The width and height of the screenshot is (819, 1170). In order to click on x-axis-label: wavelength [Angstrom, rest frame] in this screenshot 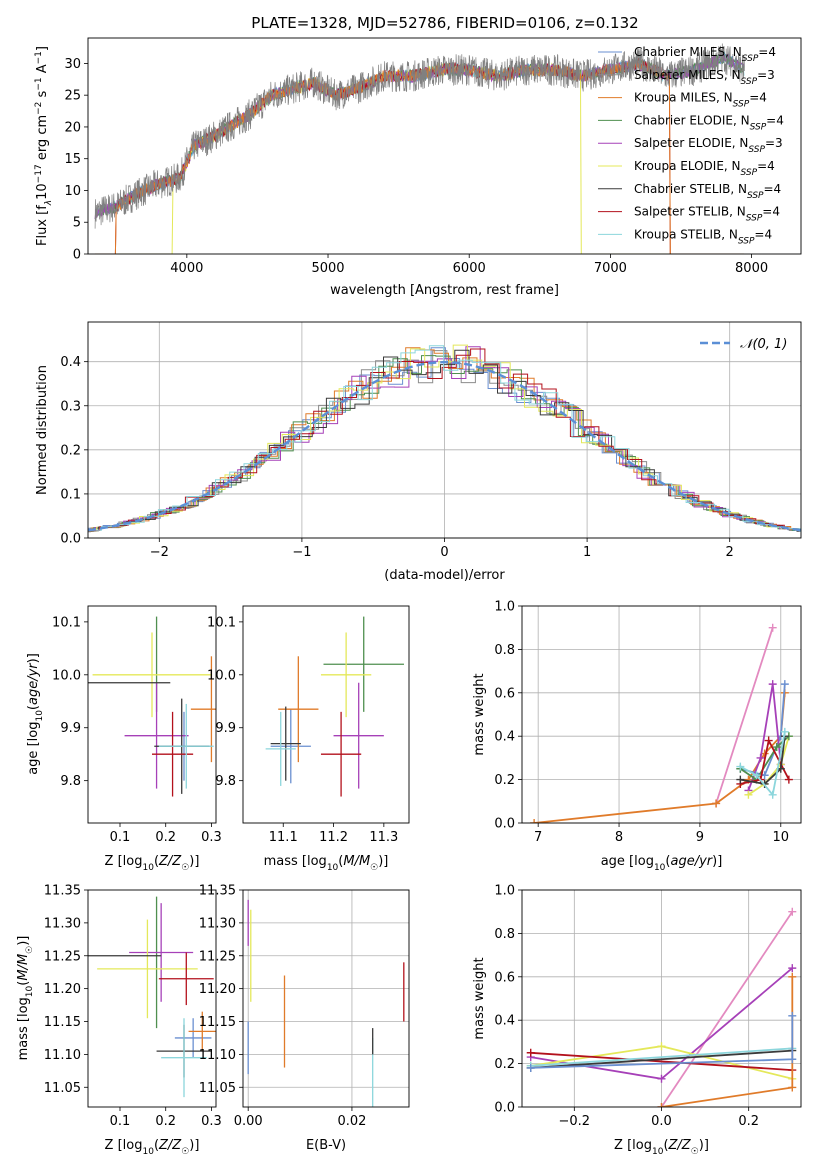, I will do `click(444, 290)`.